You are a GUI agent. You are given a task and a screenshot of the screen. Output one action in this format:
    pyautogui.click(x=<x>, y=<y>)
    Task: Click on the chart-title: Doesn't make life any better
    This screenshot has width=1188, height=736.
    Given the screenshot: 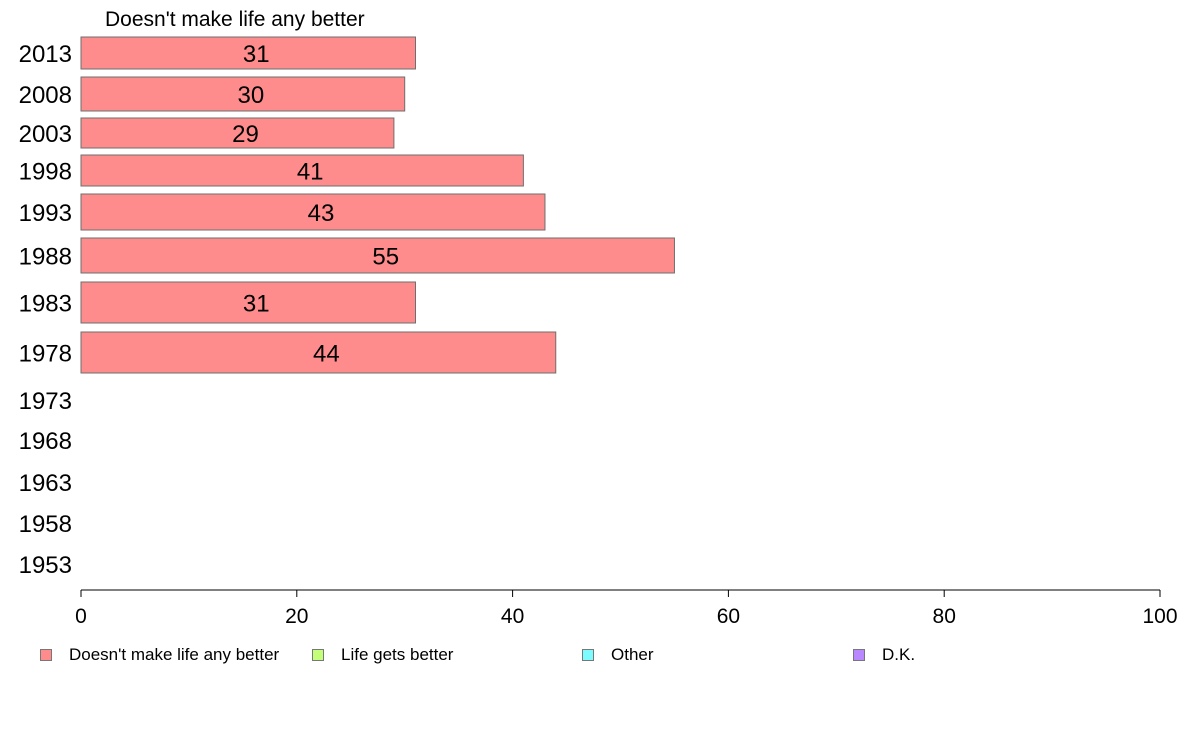 What is the action you would take?
    pyautogui.click(x=235, y=19)
    